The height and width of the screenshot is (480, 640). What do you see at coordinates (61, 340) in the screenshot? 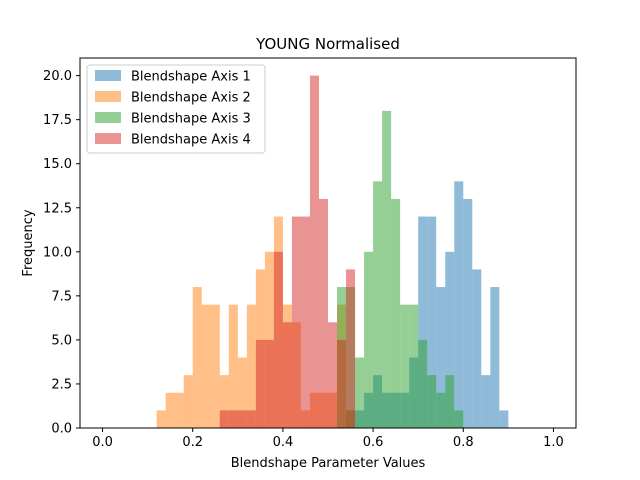
I see `y-tick-label: 5.0` at bounding box center [61, 340].